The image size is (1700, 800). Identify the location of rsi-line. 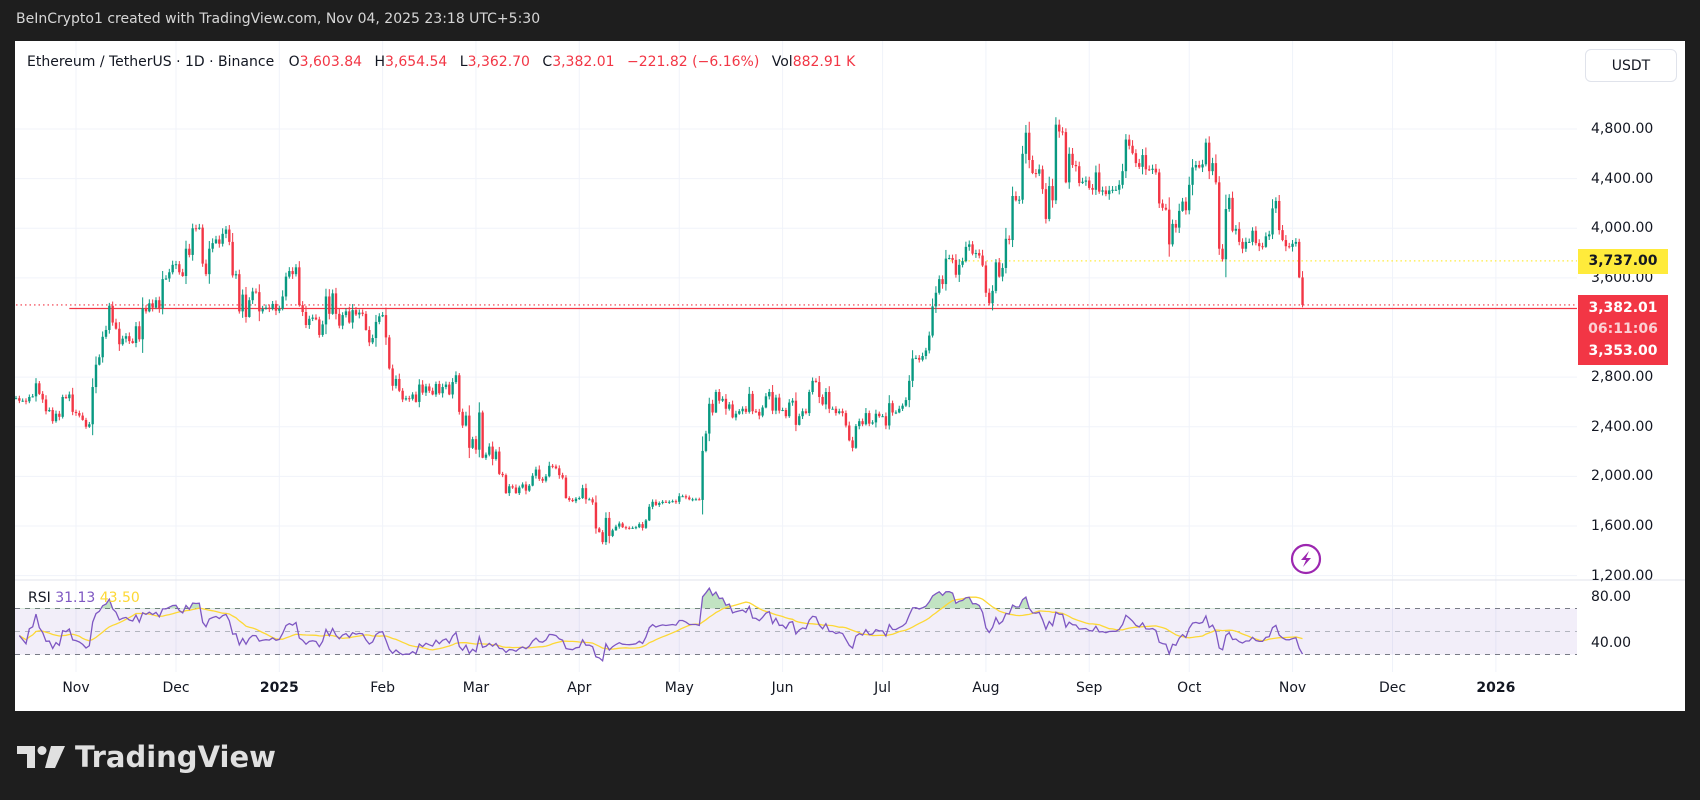
(661, 624).